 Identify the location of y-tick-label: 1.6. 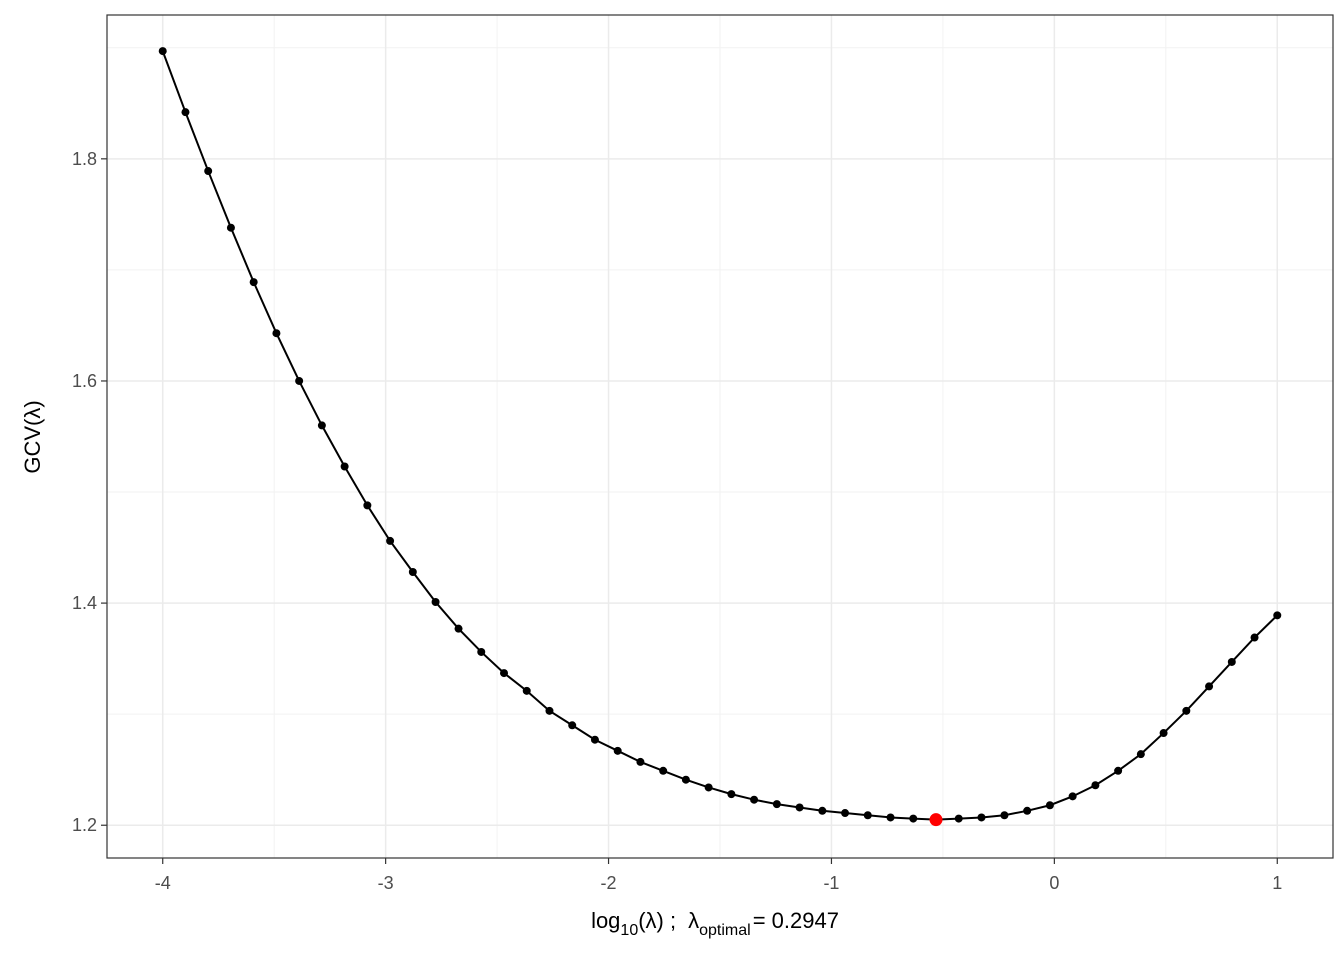
(84, 381).